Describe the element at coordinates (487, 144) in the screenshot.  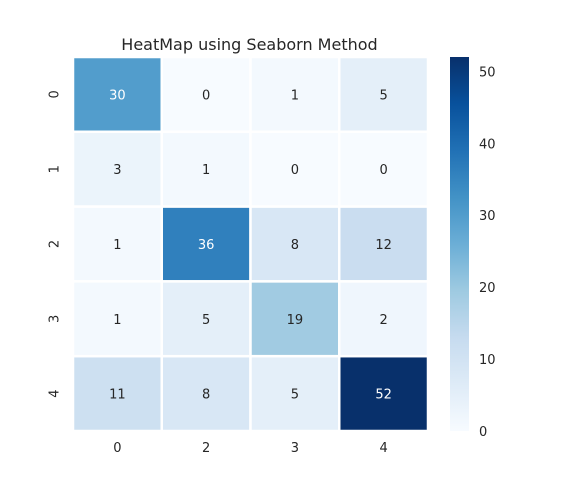
I see `colorbar-tick-label-4: 40` at that location.